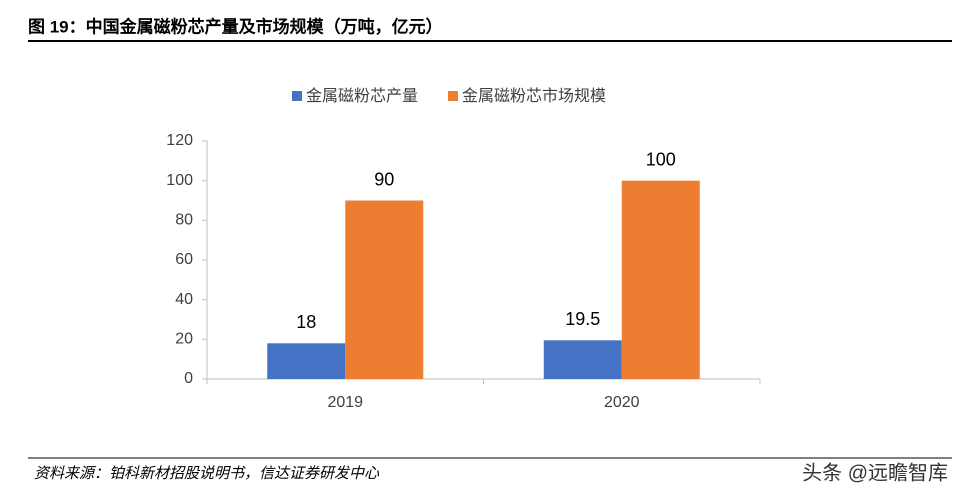 Image resolution: width=964 pixels, height=499 pixels. Describe the element at coordinates (582, 319) in the screenshot. I see `data-label: 19.5` at that location.